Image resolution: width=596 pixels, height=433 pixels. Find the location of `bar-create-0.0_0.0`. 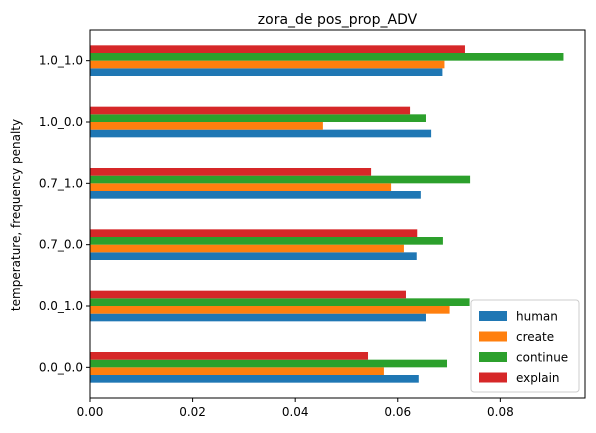

bar-create-0.0_0.0 is located at coordinates (237, 371).